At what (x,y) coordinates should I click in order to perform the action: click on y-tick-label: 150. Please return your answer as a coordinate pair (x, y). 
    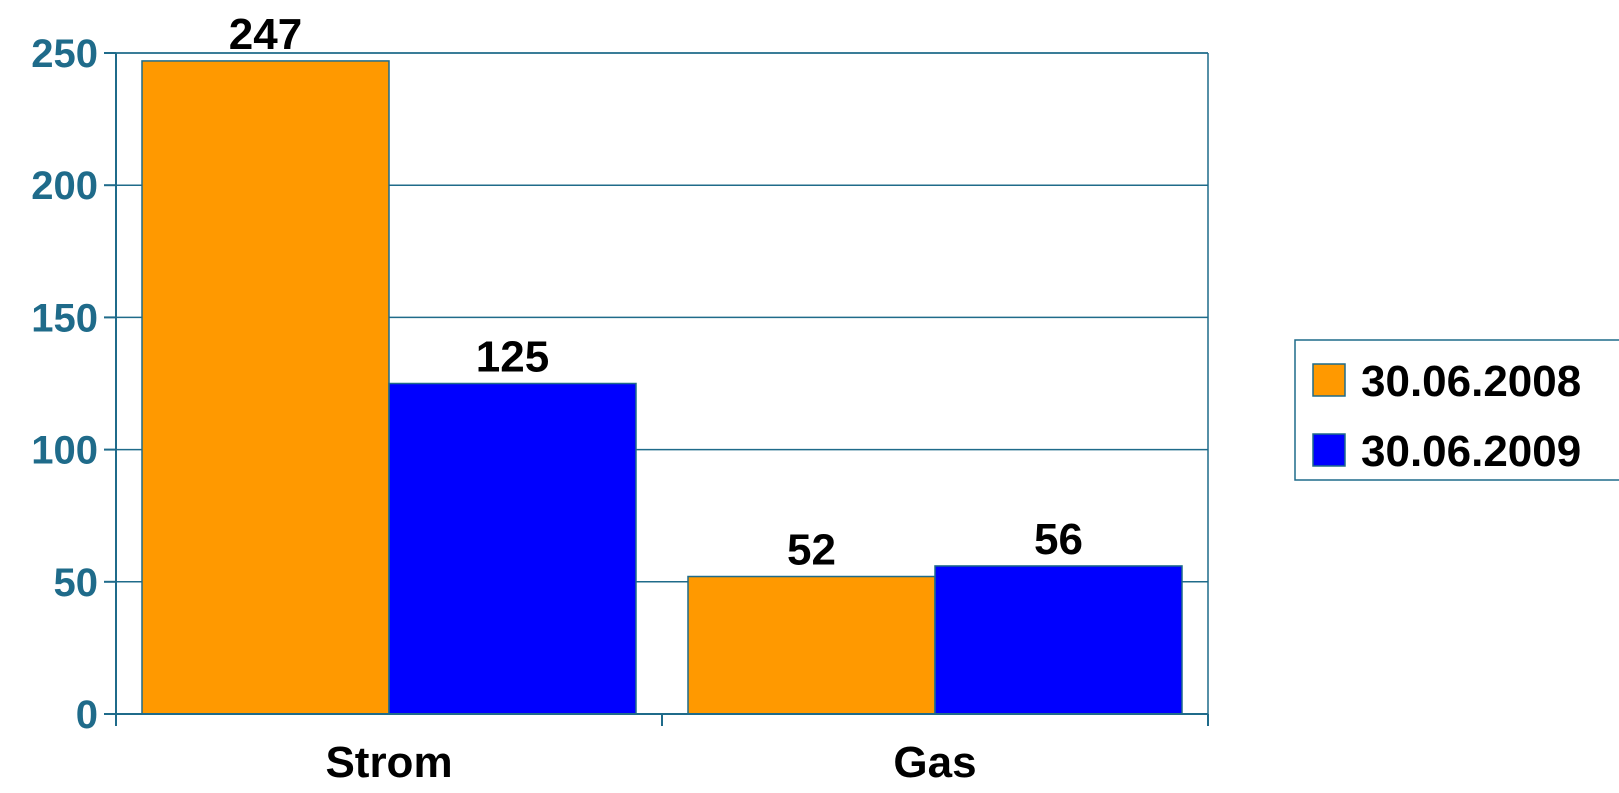
    Looking at the image, I should click on (64, 318).